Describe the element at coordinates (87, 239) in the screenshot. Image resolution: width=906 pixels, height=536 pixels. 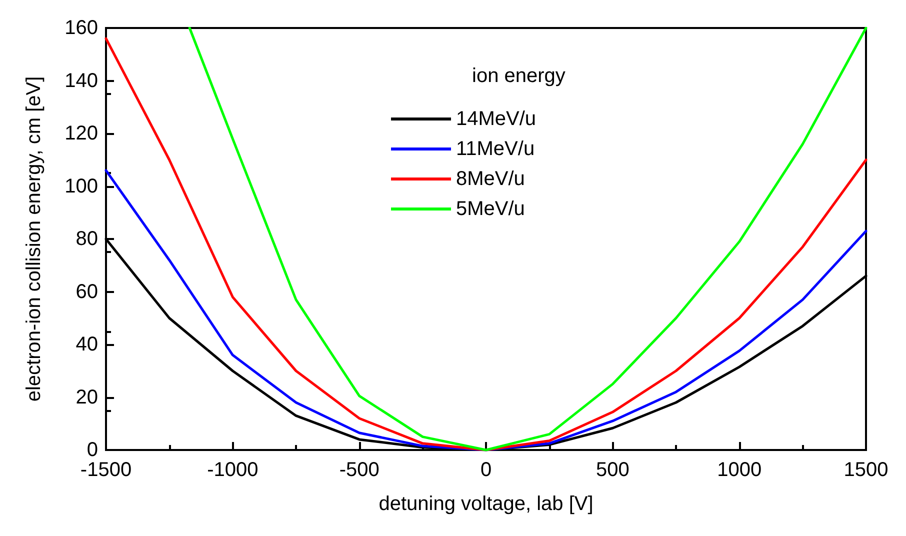
I see `y-tick-label: 80` at that location.